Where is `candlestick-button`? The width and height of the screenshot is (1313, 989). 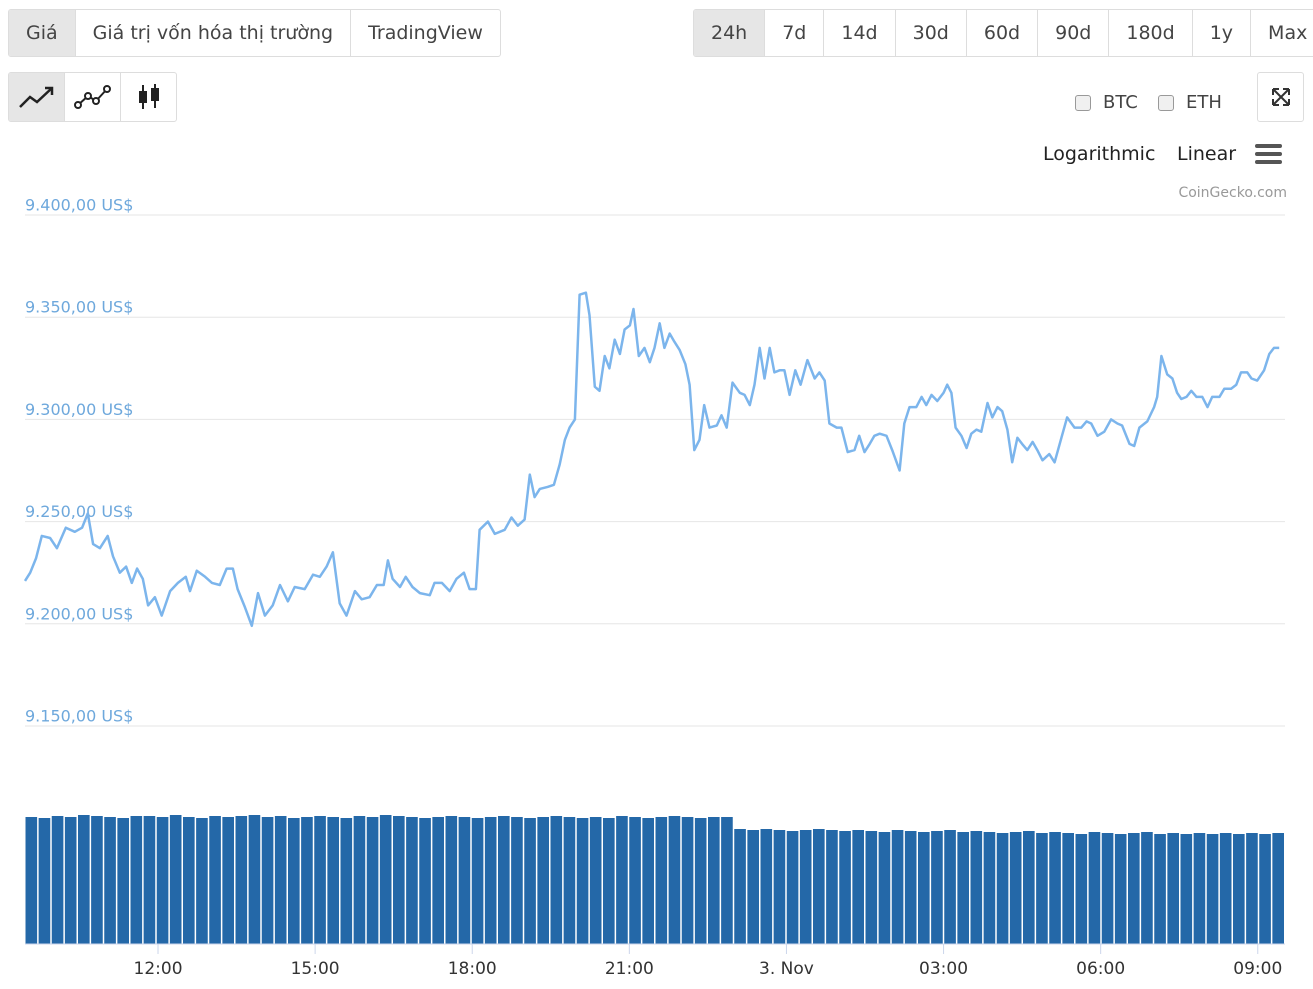 candlestick-button is located at coordinates (148, 97).